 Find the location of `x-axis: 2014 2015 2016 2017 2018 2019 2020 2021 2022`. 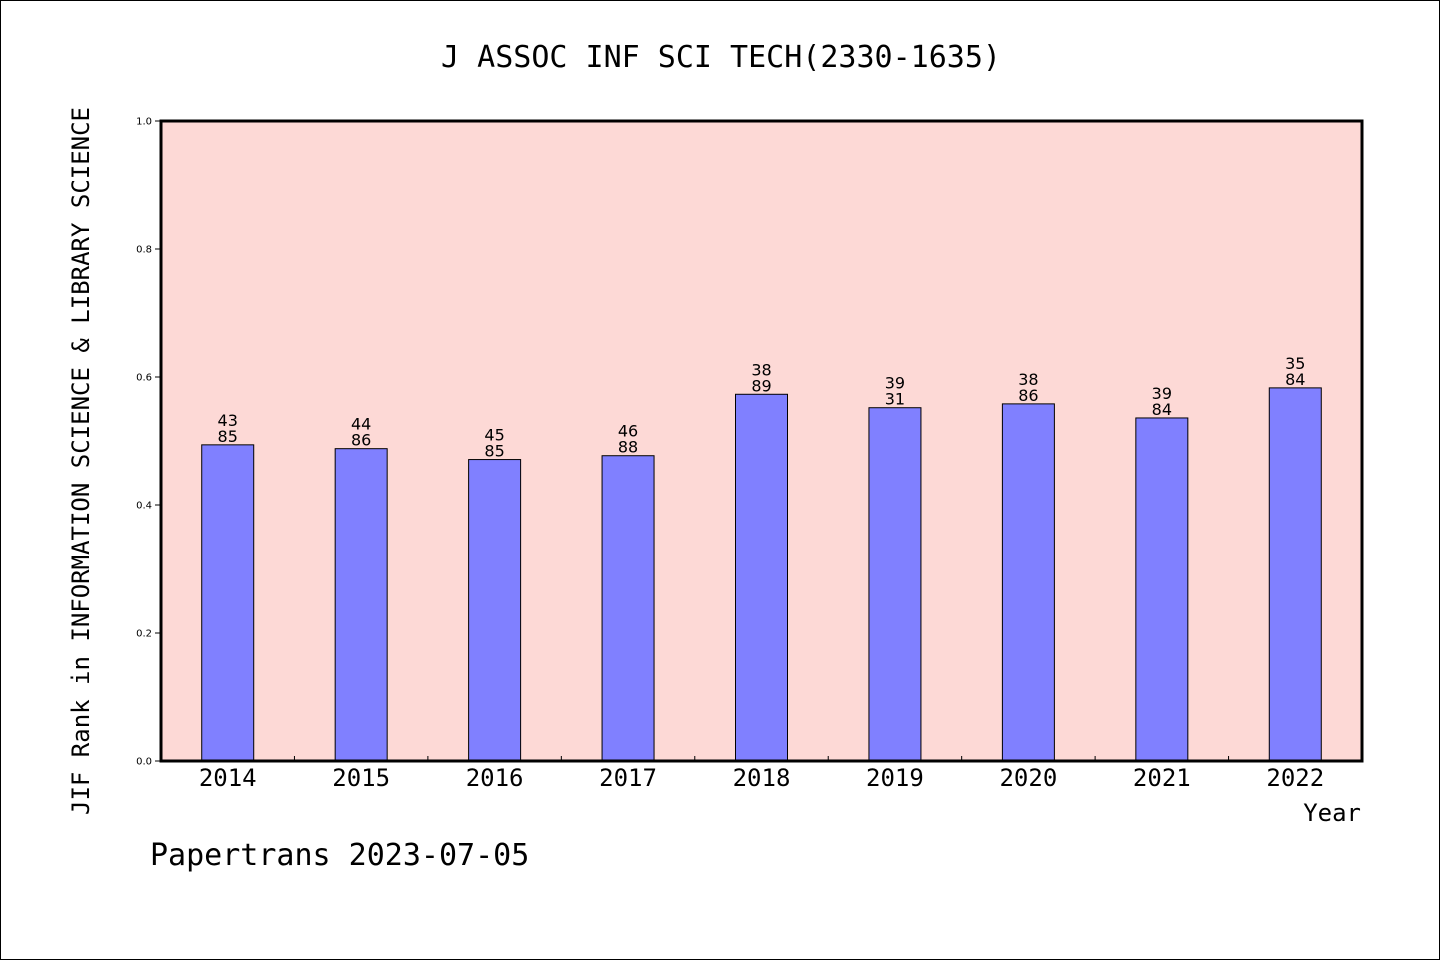

x-axis: 2014 2015 2016 2017 2018 2019 2020 2021 2022 is located at coordinates (761, 774).